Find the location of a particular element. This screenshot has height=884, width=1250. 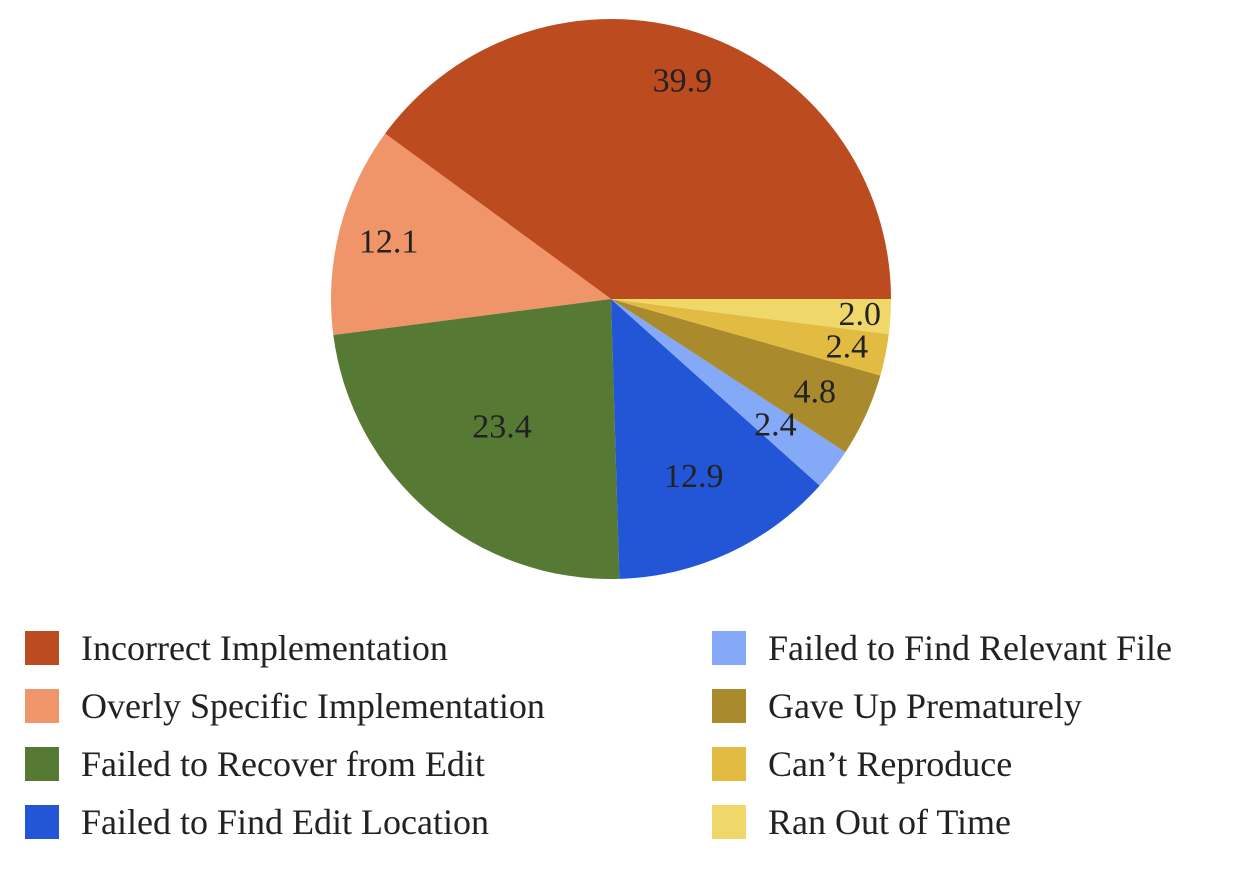

pie-data-label: 12.1 is located at coordinates (389, 241).